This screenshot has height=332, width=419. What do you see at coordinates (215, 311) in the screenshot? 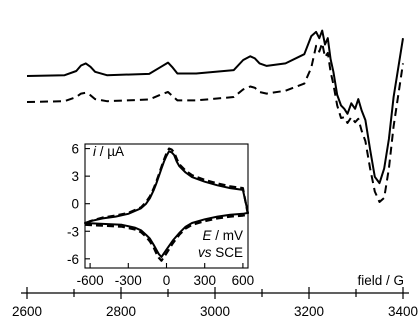
I see `main-x-tick-label: 3000` at bounding box center [215, 311].